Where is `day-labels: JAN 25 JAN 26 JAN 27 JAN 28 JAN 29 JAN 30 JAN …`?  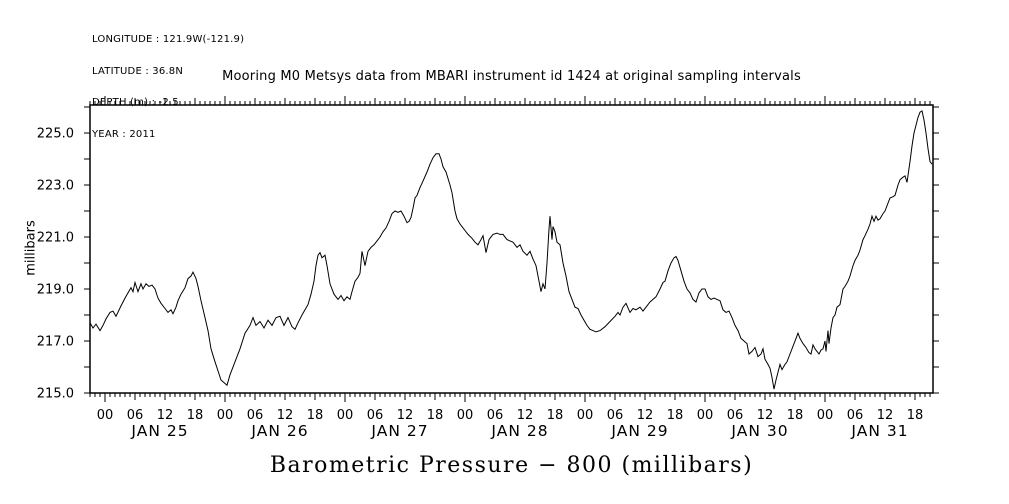
day-labels: JAN 25 JAN 26 JAN 27 JAN 28 JAN 29 JAN 30 JAN … is located at coordinates (519, 431).